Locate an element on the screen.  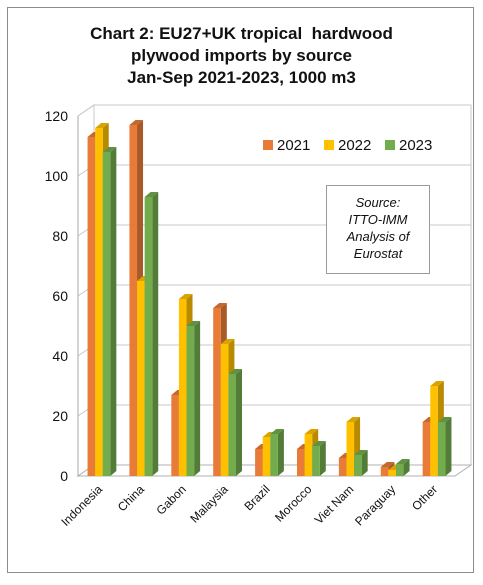
x-tick-label: Paraguay is located at coordinates (375, 505).